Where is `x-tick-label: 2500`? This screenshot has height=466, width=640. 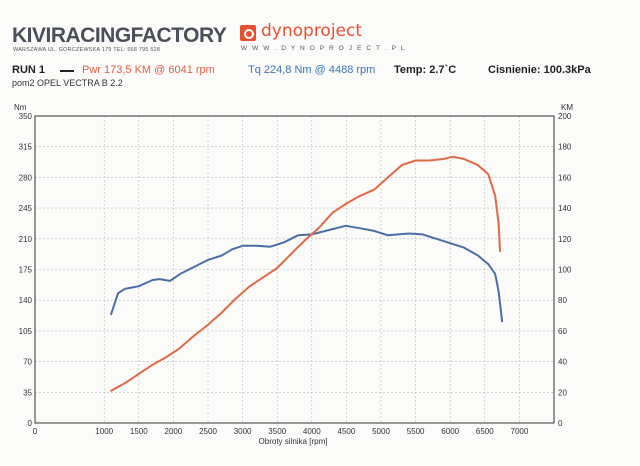
x-tick-label: 2500 is located at coordinates (208, 431).